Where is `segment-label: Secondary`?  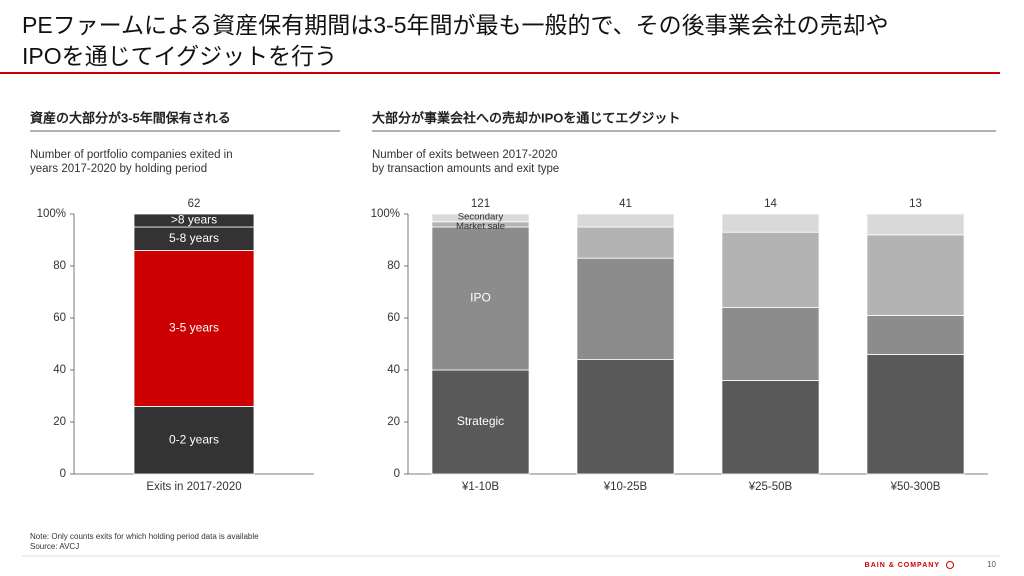
segment-label: Secondary is located at coordinates (481, 216).